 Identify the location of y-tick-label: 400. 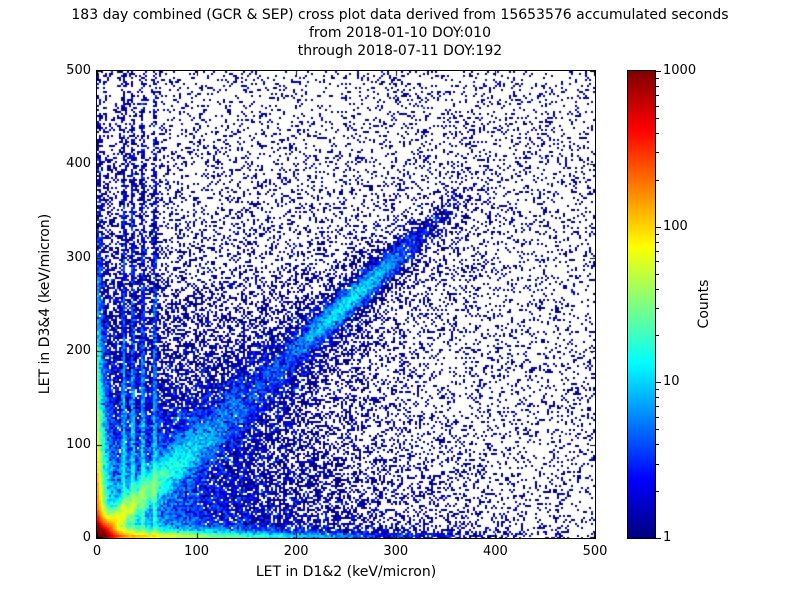
(78, 164).